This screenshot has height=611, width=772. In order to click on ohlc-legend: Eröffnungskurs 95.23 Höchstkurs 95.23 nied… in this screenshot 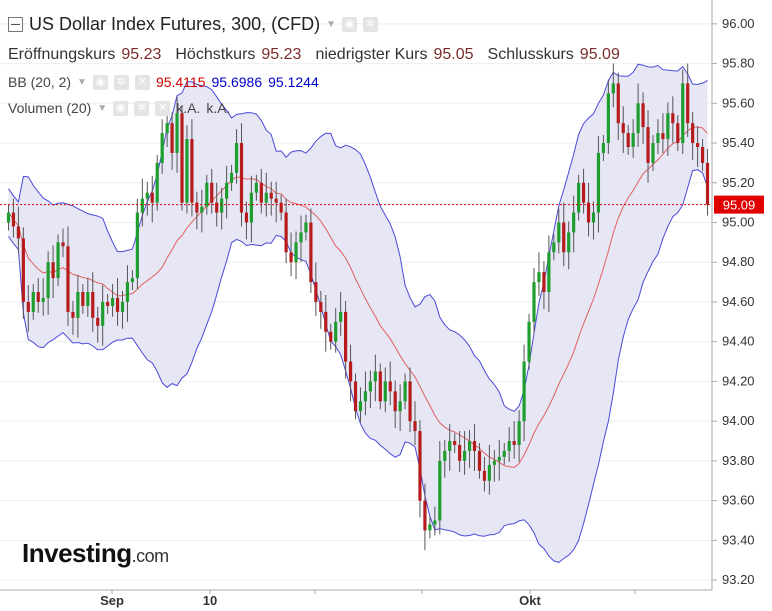, I will do `click(318, 55)`.